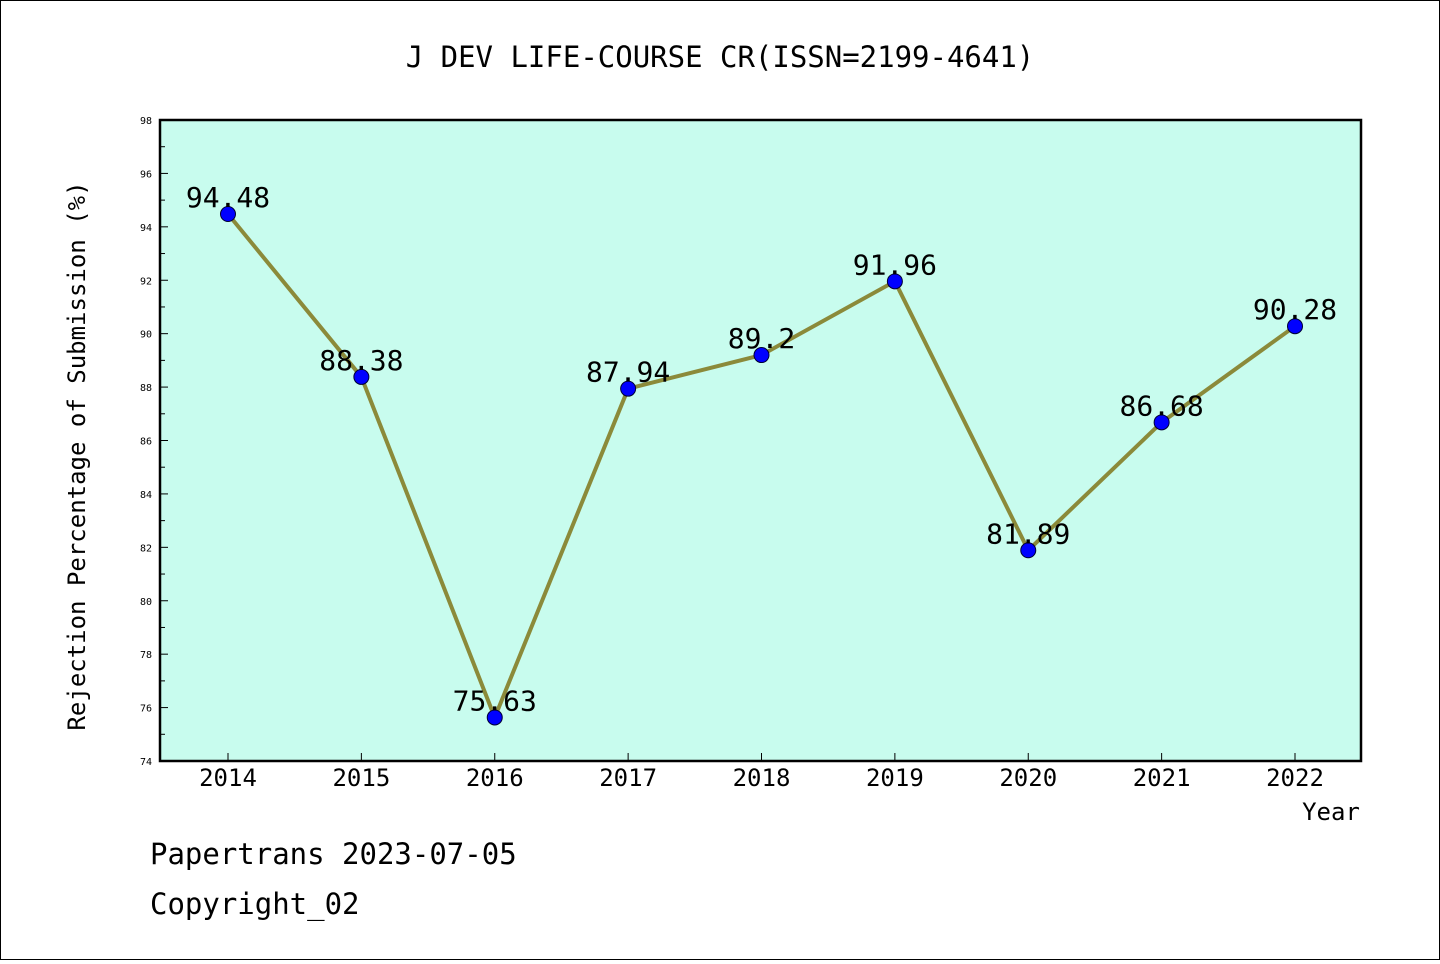  What do you see at coordinates (146, 121) in the screenshot?
I see `y-tick-label: 98` at bounding box center [146, 121].